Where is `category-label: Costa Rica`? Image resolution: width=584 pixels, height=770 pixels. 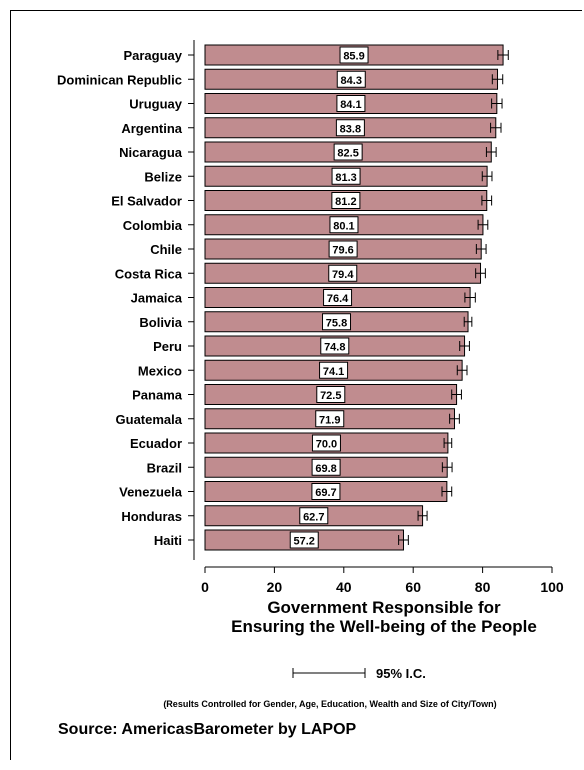 category-label: Costa Rica is located at coordinates (149, 273).